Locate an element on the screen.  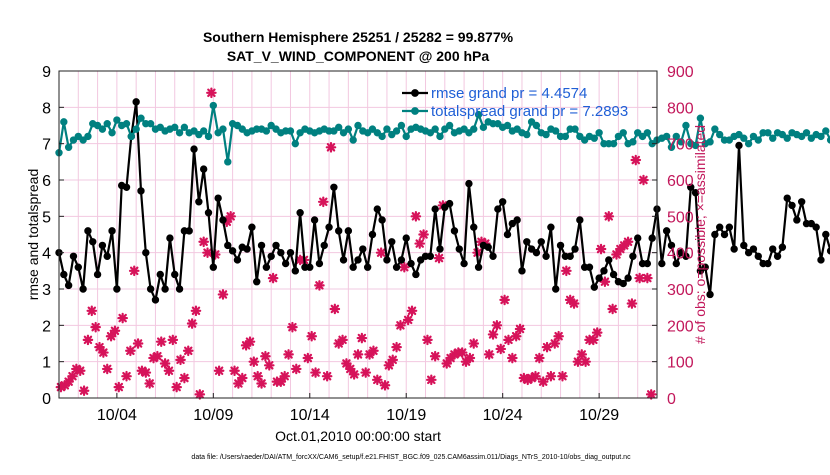
legend-label-rmse: rmse grand pr = 4.4574 is located at coordinates (509, 93).